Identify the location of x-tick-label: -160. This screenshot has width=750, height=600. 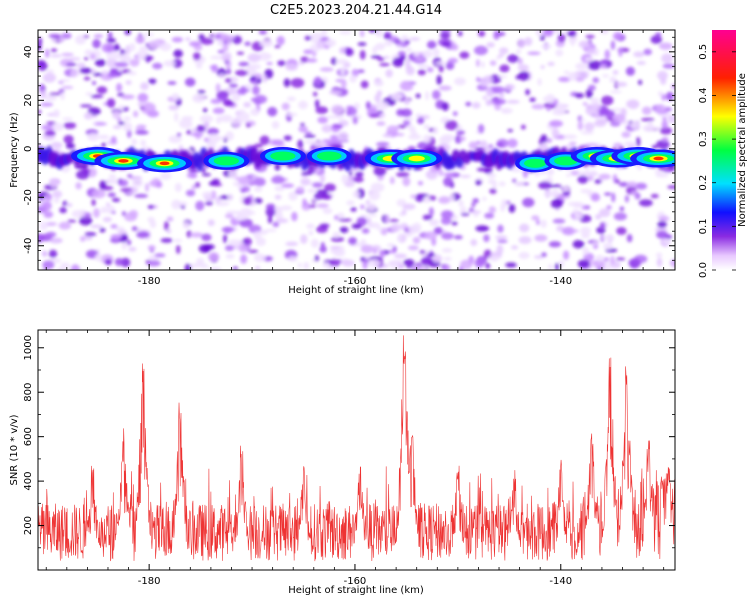
(355, 281).